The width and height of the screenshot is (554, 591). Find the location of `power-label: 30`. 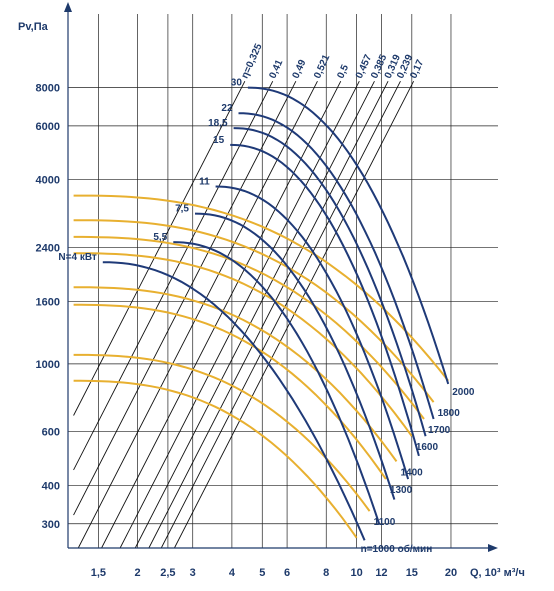

power-label: 30 is located at coordinates (237, 83).